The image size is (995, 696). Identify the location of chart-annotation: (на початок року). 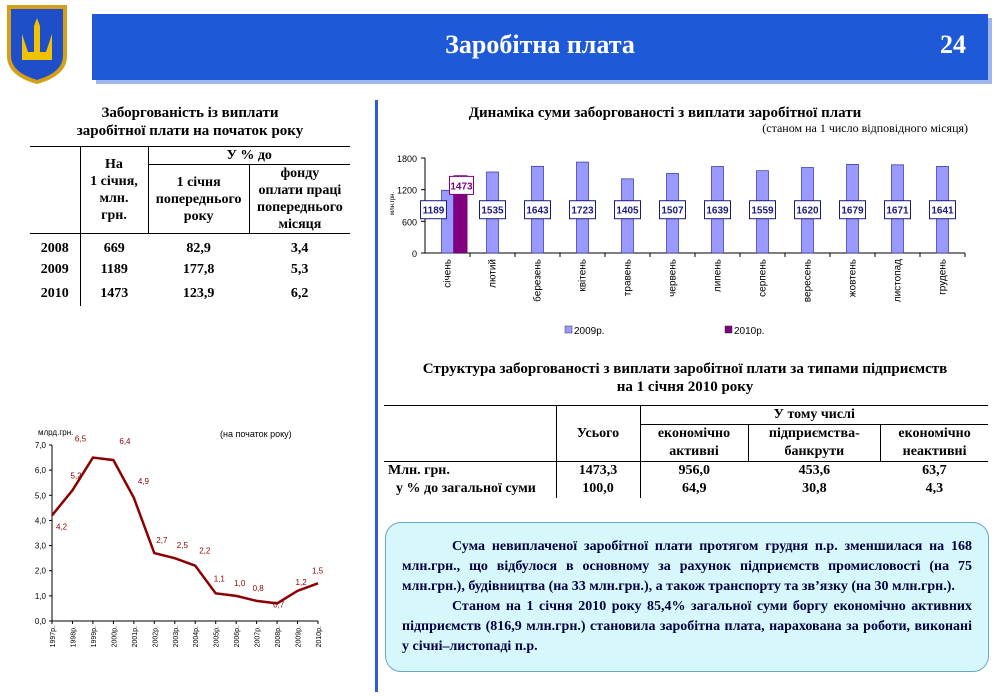
(256, 434).